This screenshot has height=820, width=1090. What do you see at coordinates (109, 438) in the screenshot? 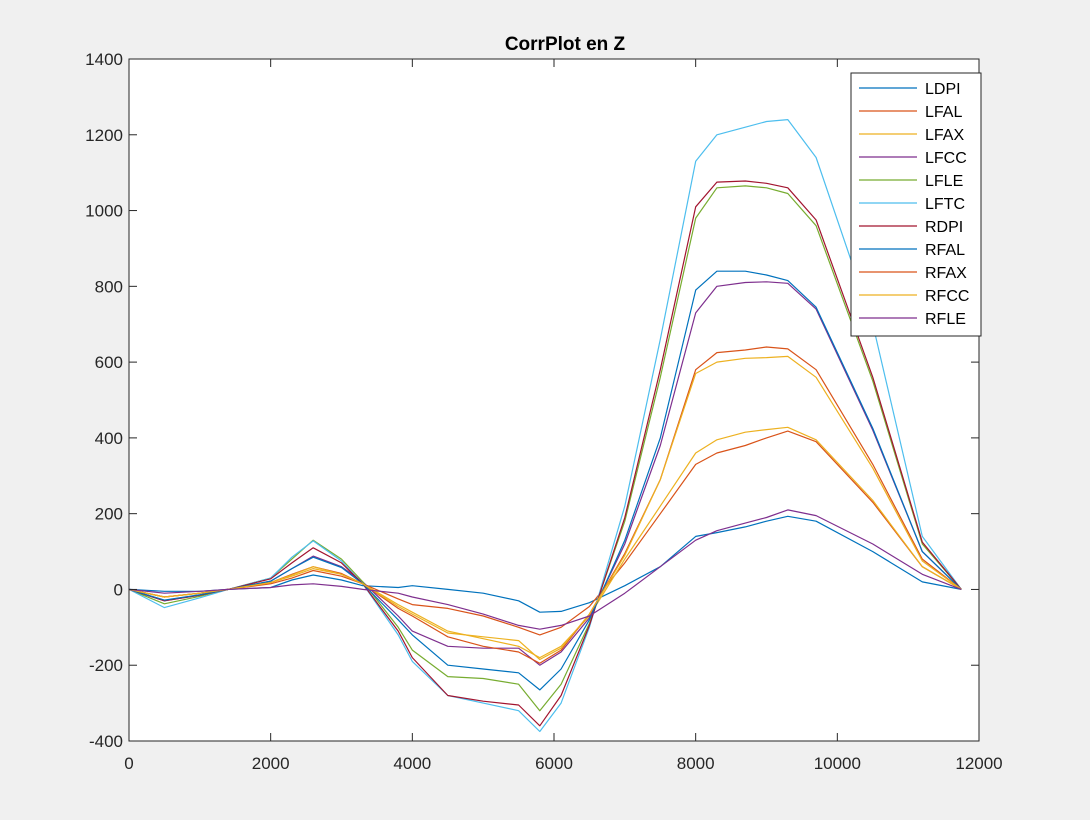
I see `y-tick-label: 400` at bounding box center [109, 438].